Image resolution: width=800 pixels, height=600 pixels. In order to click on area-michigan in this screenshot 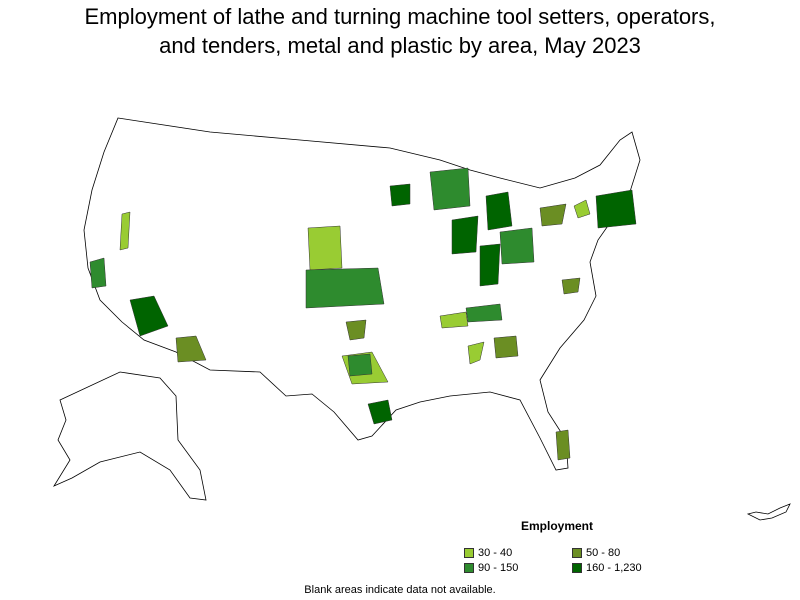, I will do `click(499, 211)`.